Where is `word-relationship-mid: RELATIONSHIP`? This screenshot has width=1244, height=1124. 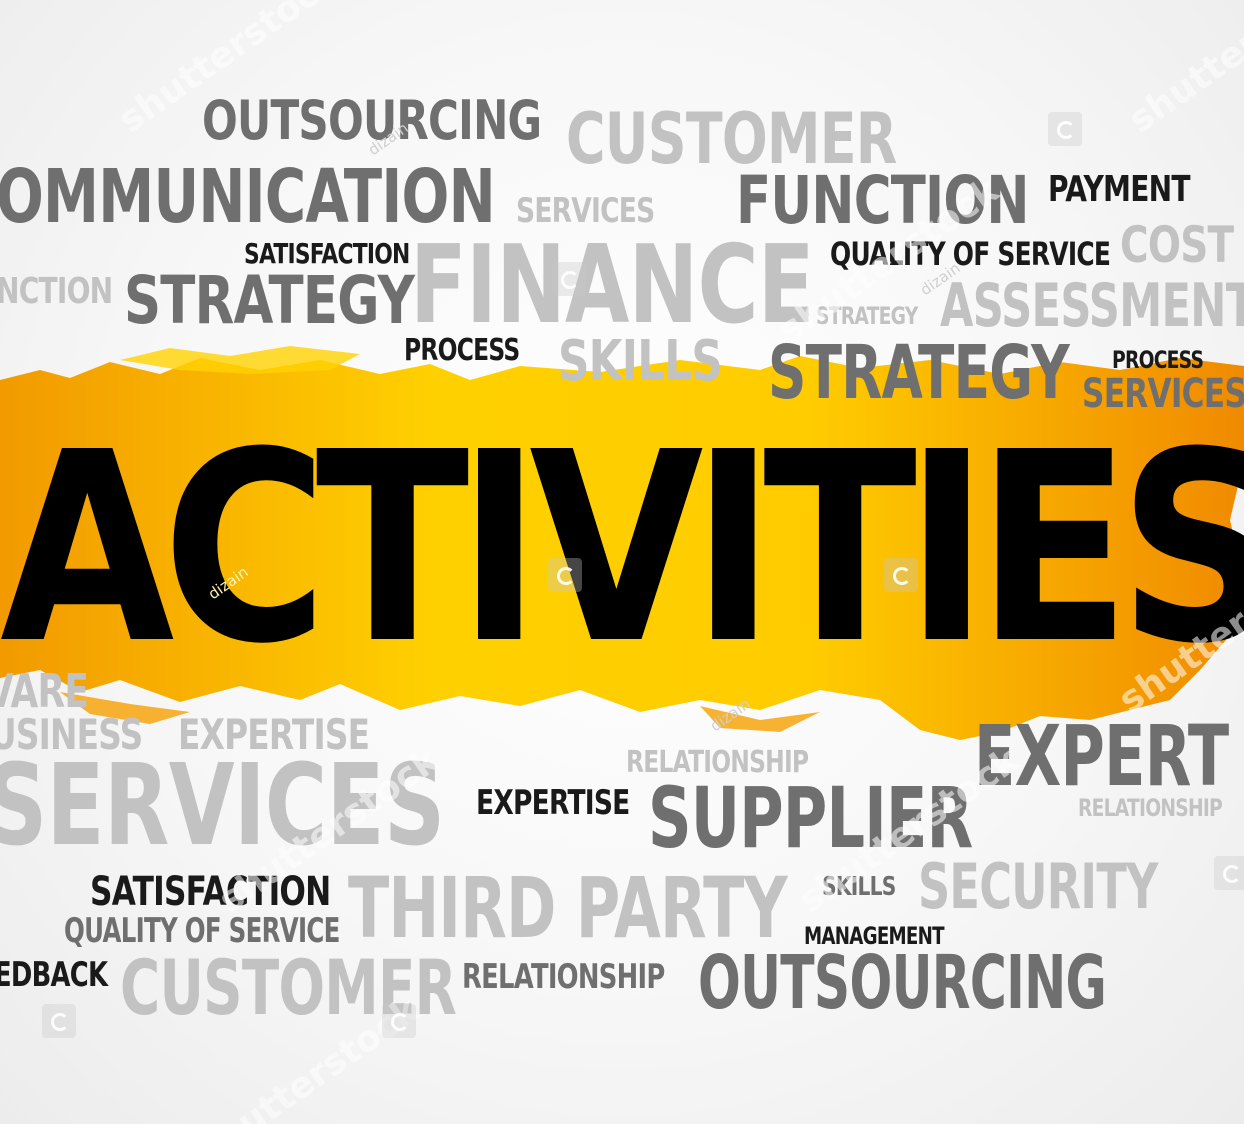 word-relationship-mid: RELATIONSHIP is located at coordinates (717, 762).